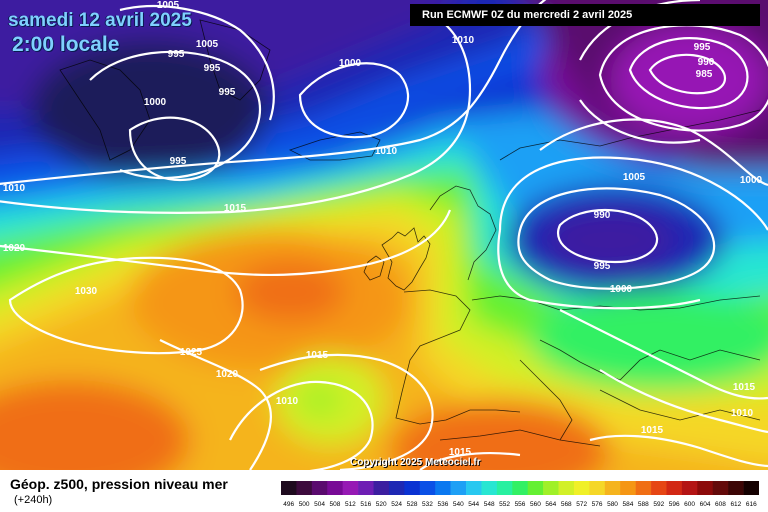 This screenshot has height=512, width=768. What do you see at coordinates (566, 504) in the screenshot?
I see `color-scale-label: 568` at bounding box center [566, 504].